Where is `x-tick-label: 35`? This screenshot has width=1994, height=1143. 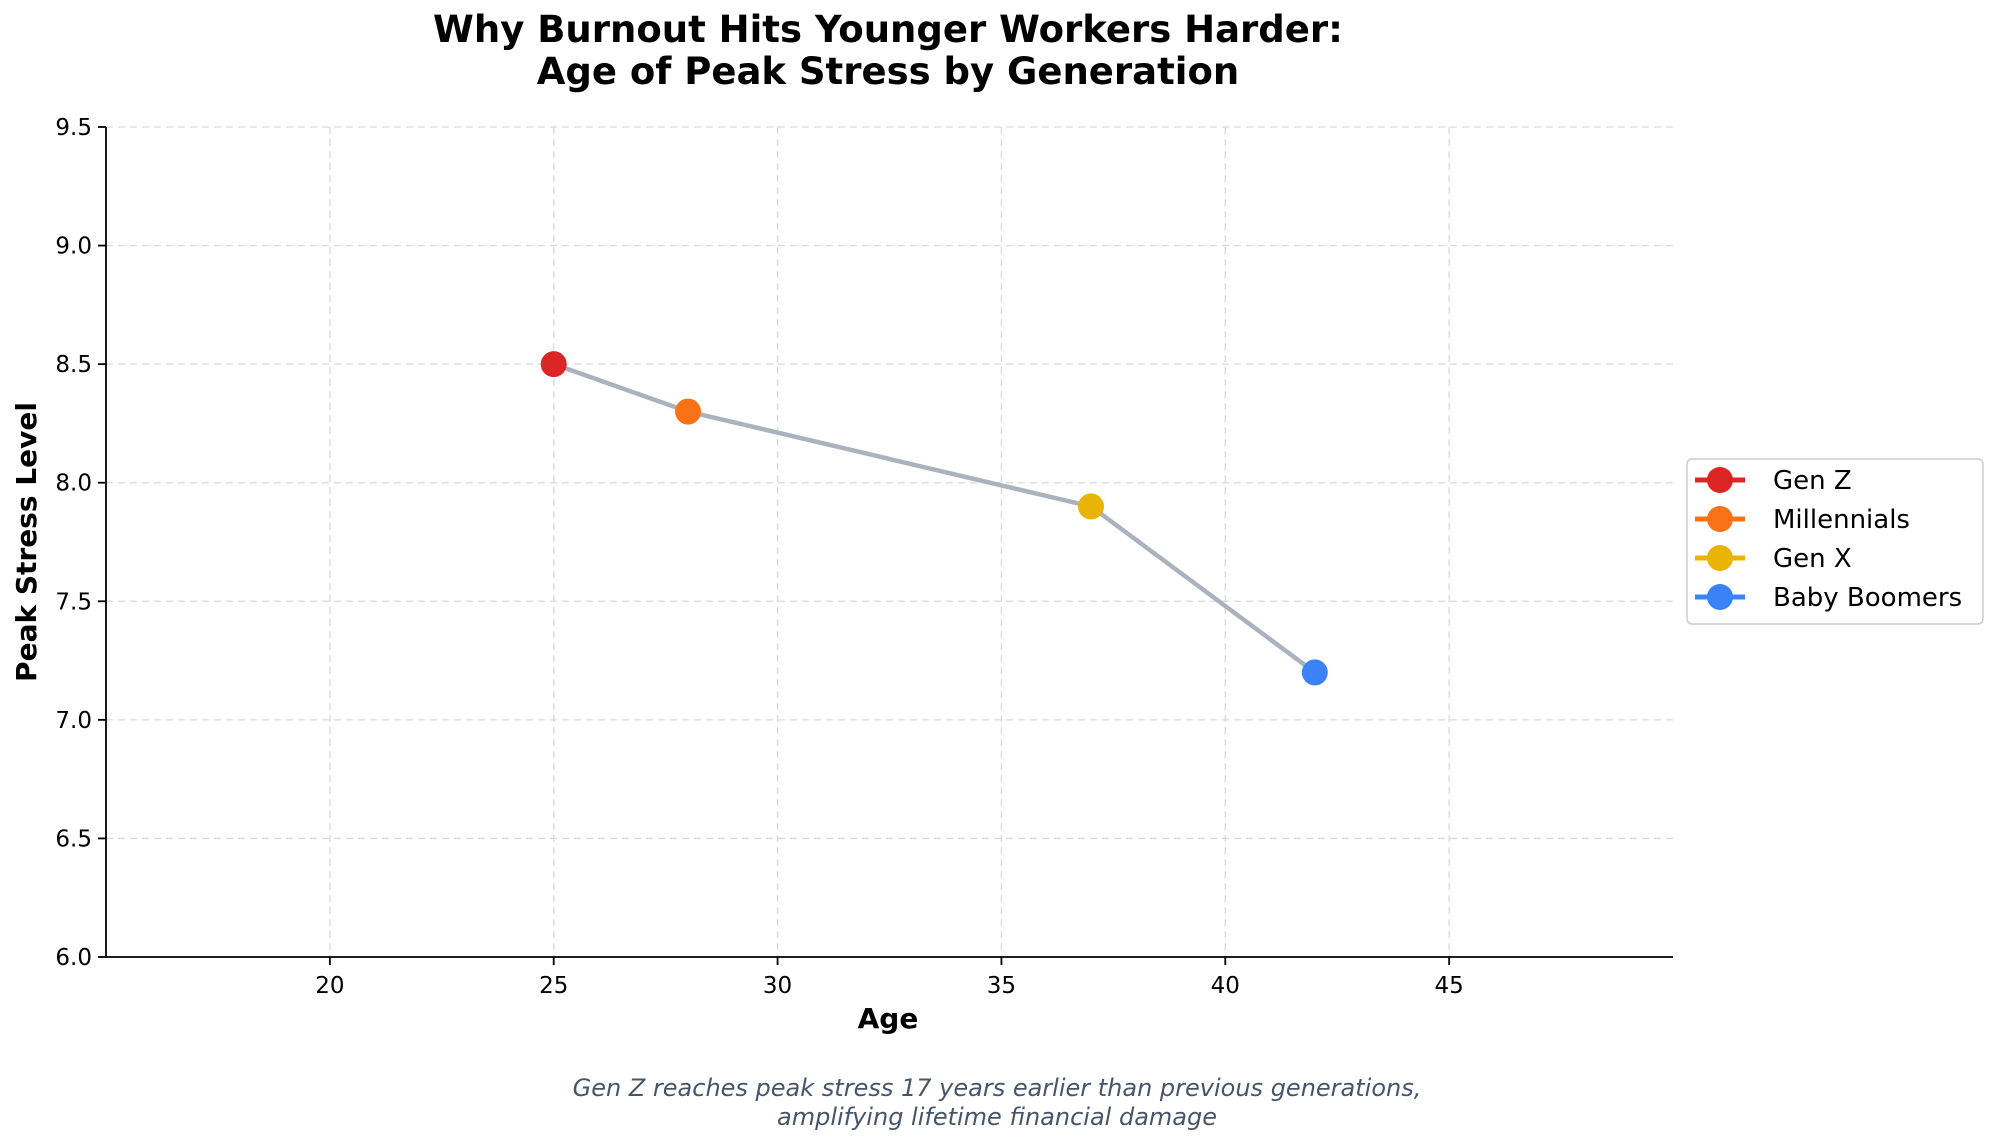
x-tick-label: 35 is located at coordinates (1001, 986).